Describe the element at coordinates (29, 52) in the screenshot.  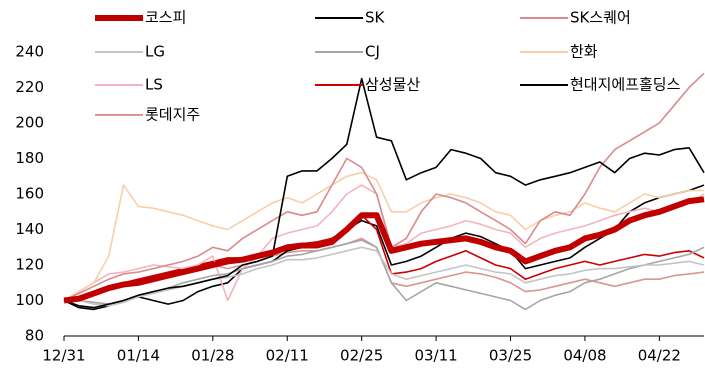
I see `y-tick-label: 240` at that location.